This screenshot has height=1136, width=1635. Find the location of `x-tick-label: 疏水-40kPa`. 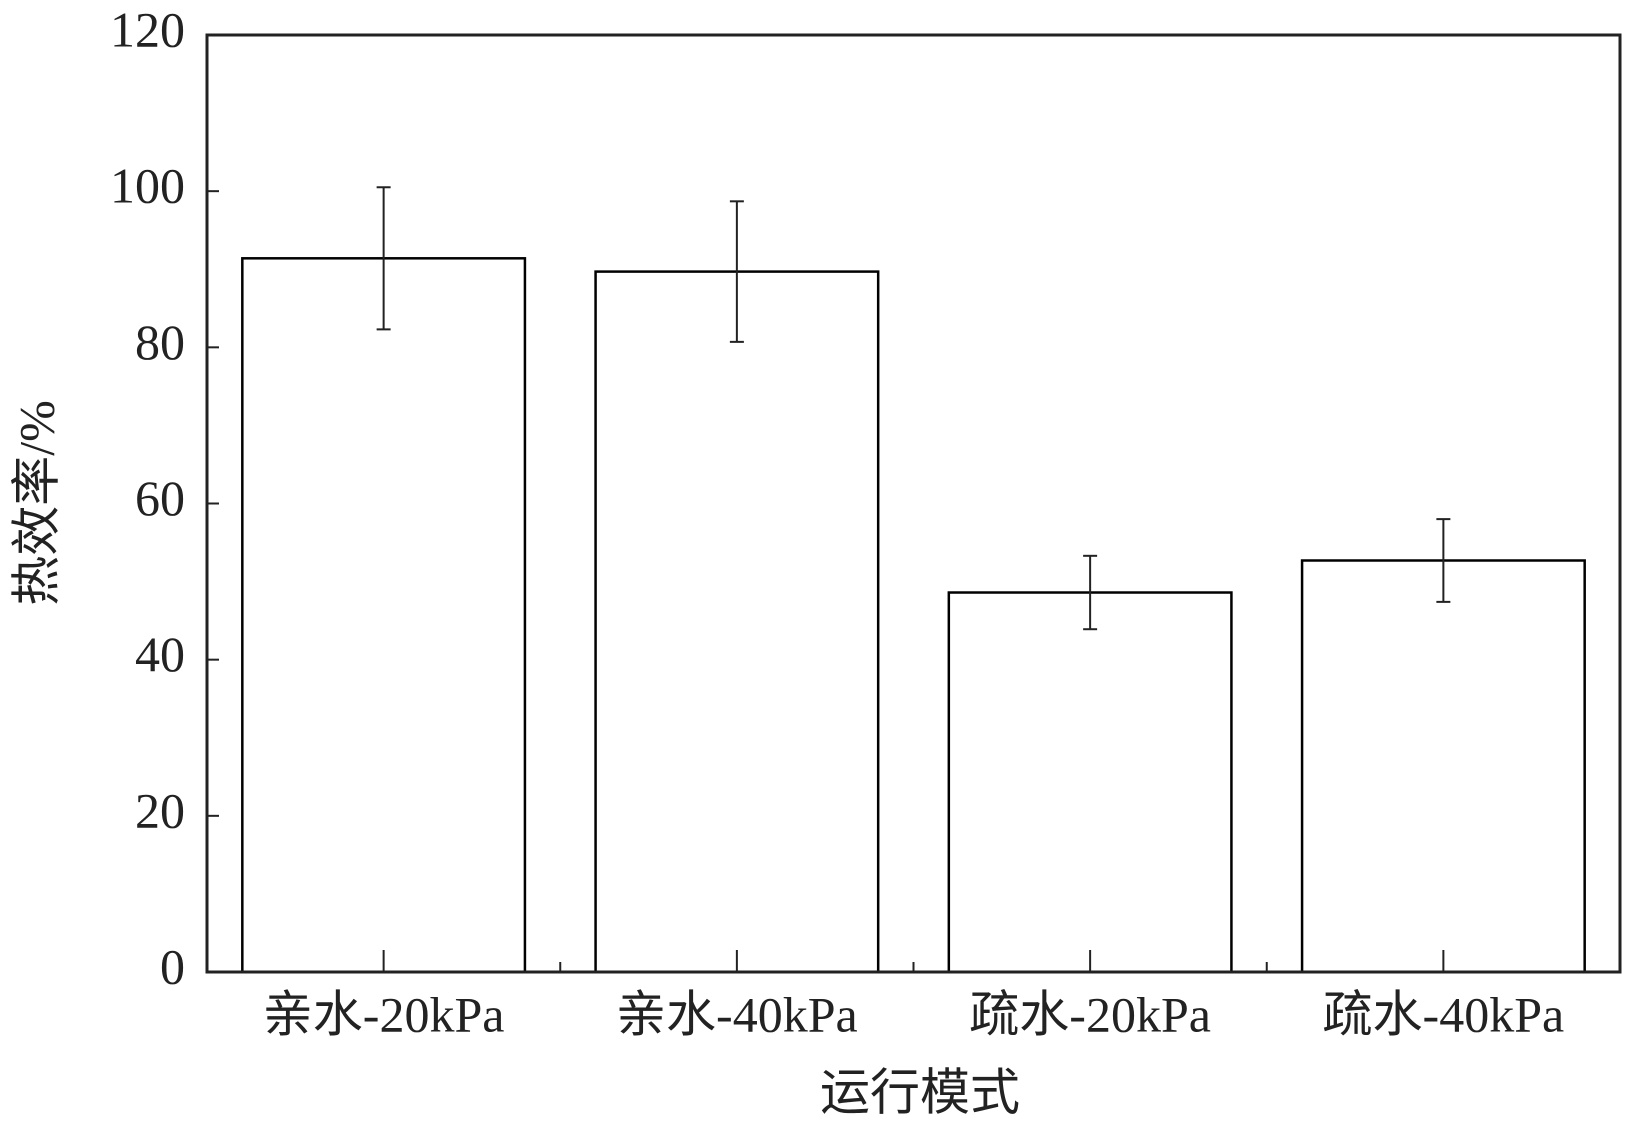

x-tick-label: 疏水-40kPa is located at coordinates (1444, 1014).